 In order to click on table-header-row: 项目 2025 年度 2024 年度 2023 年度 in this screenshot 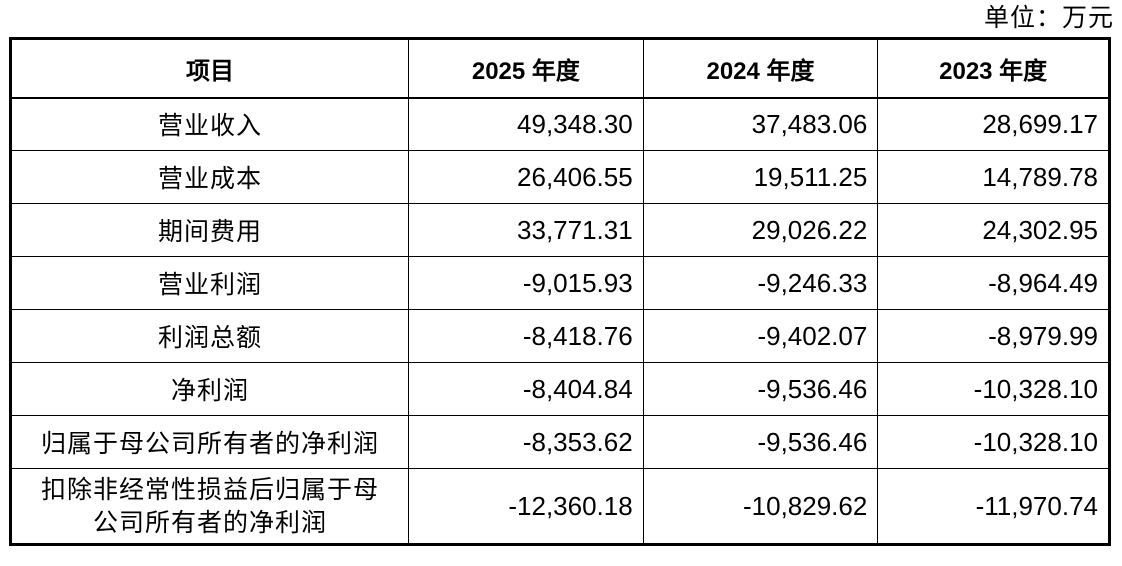, I will do `click(559, 68)`.